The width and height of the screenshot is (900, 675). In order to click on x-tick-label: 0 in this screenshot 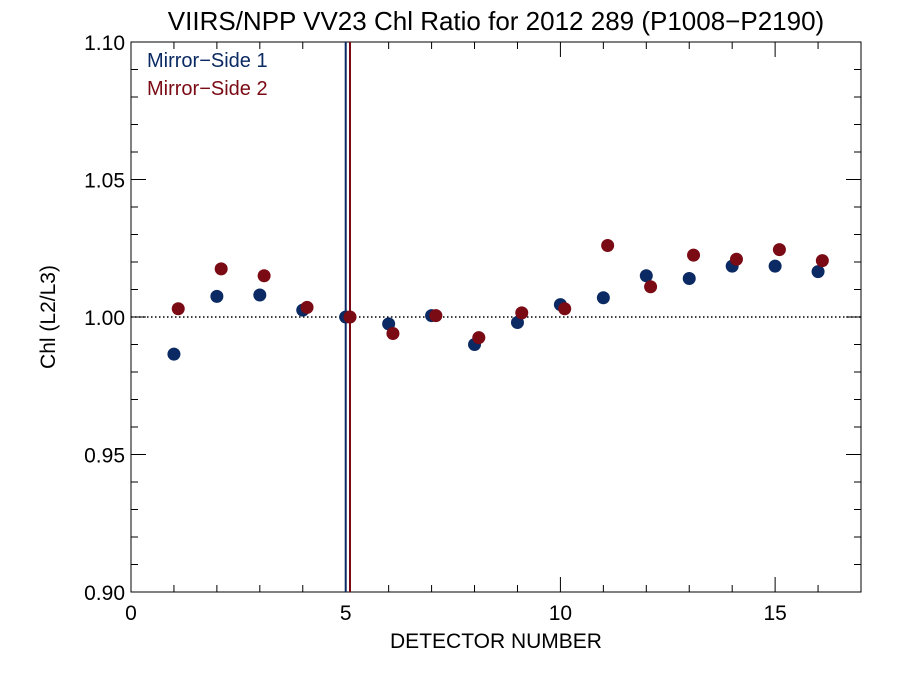, I will do `click(131, 613)`.